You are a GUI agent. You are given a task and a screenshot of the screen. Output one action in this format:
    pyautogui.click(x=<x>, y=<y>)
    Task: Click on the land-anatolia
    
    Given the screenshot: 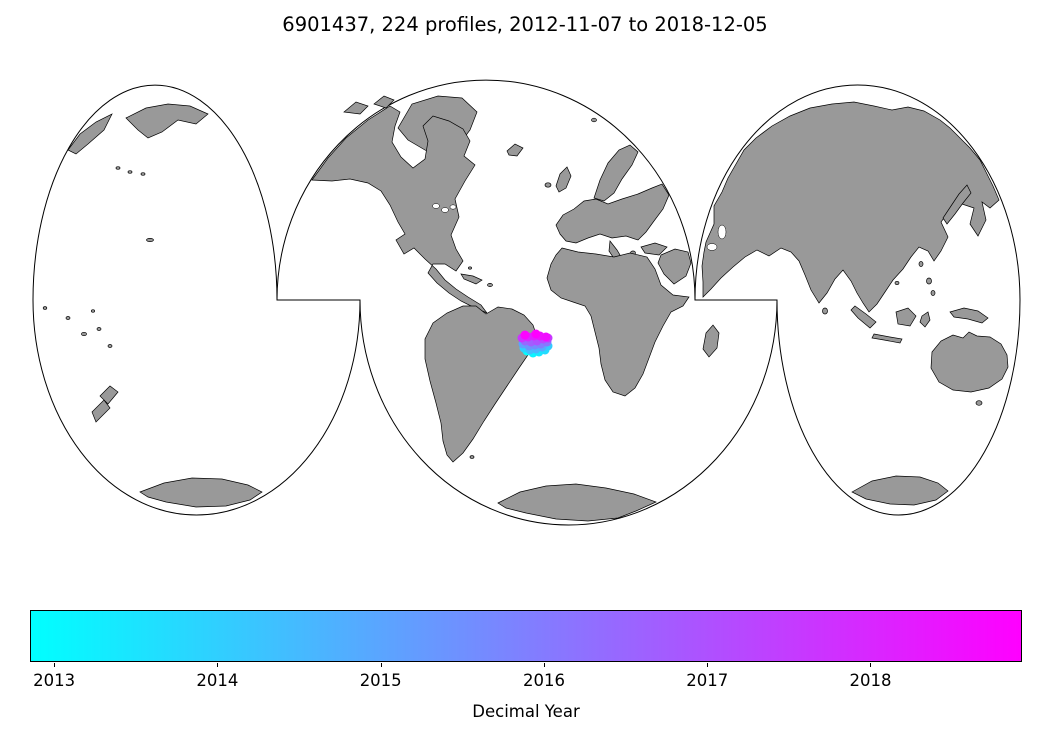 What is the action you would take?
    pyautogui.click(x=654, y=249)
    